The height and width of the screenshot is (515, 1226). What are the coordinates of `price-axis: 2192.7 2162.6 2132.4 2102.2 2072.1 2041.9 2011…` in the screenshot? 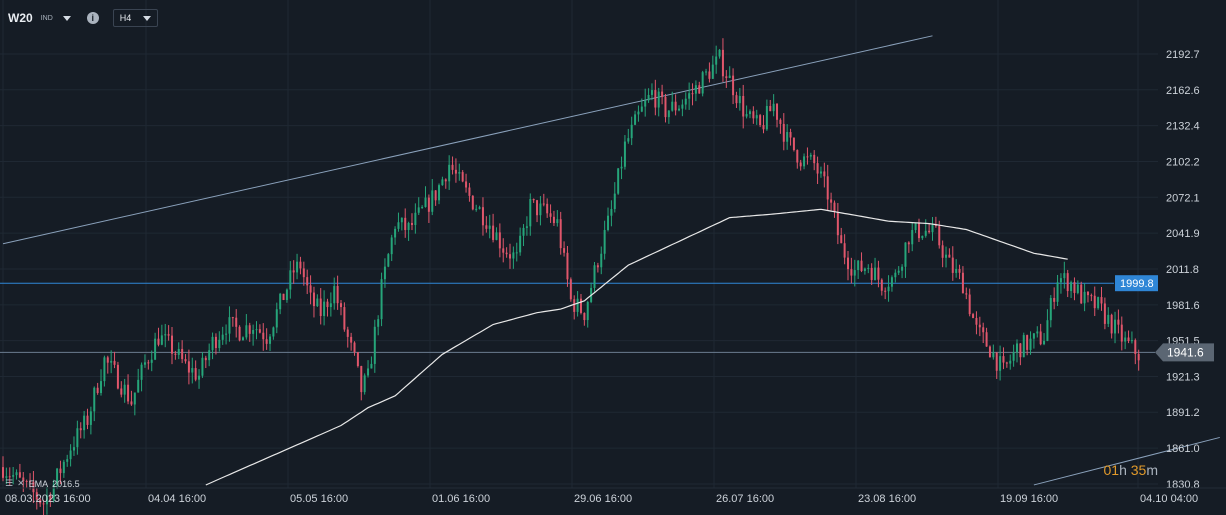 It's located at (1183, 270).